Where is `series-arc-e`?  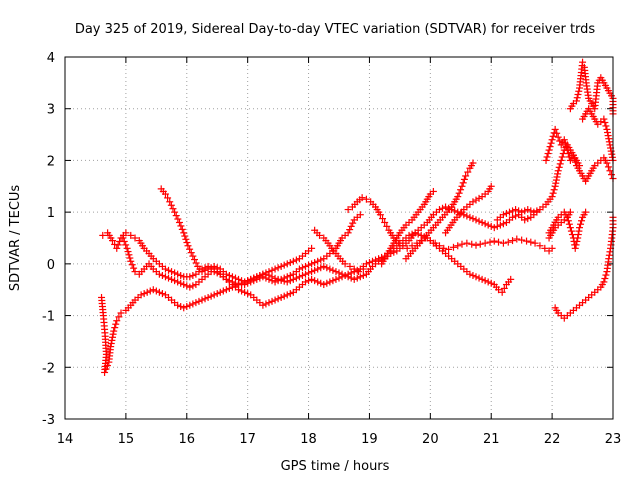 series-arc-e is located at coordinates (339, 251).